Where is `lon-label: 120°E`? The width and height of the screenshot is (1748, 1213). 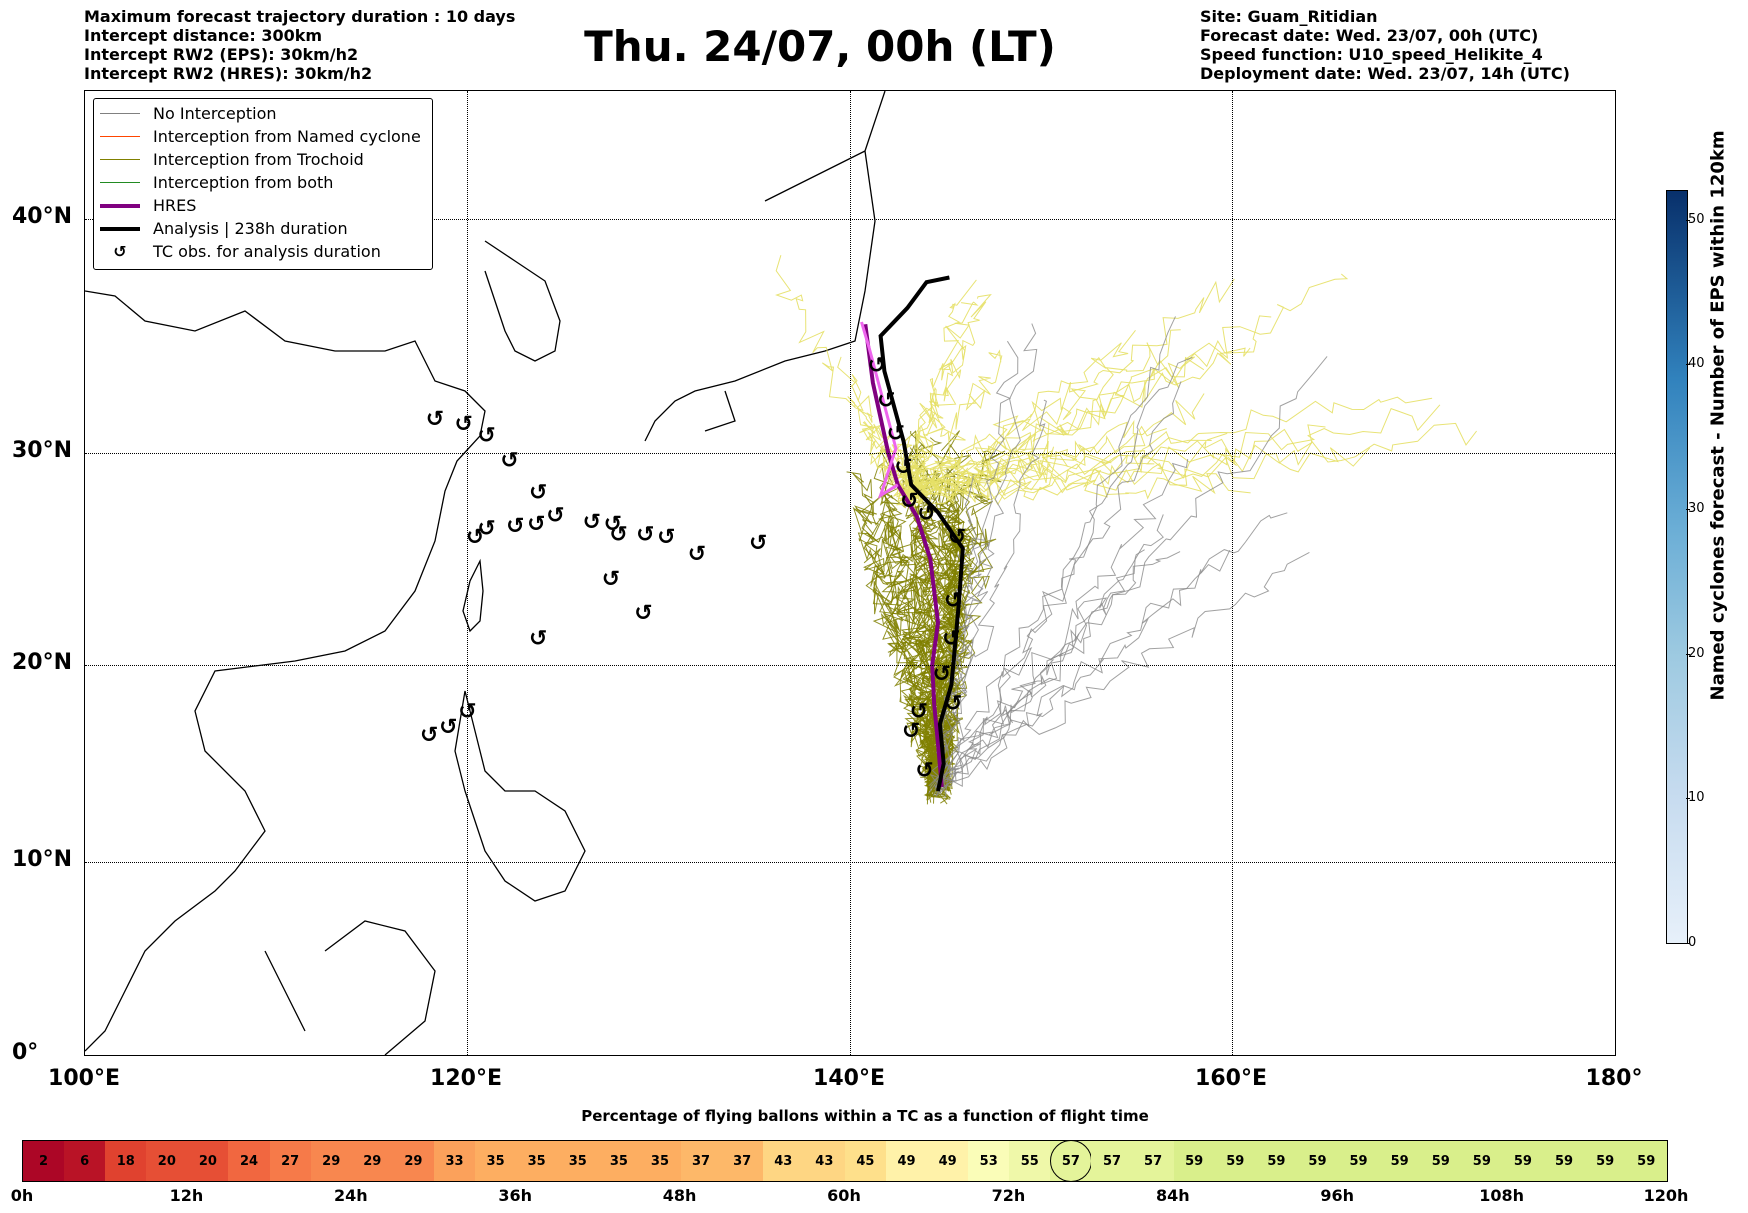
lon-label: 120°E is located at coordinates (466, 1078).